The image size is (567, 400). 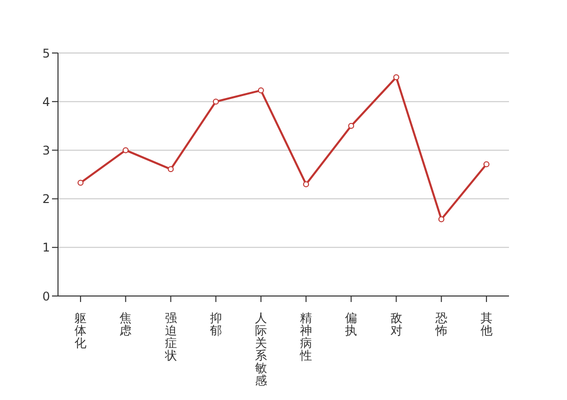 What do you see at coordinates (260, 349) in the screenshot?
I see `x-tick-label: 人际关系敏感` at bounding box center [260, 349].